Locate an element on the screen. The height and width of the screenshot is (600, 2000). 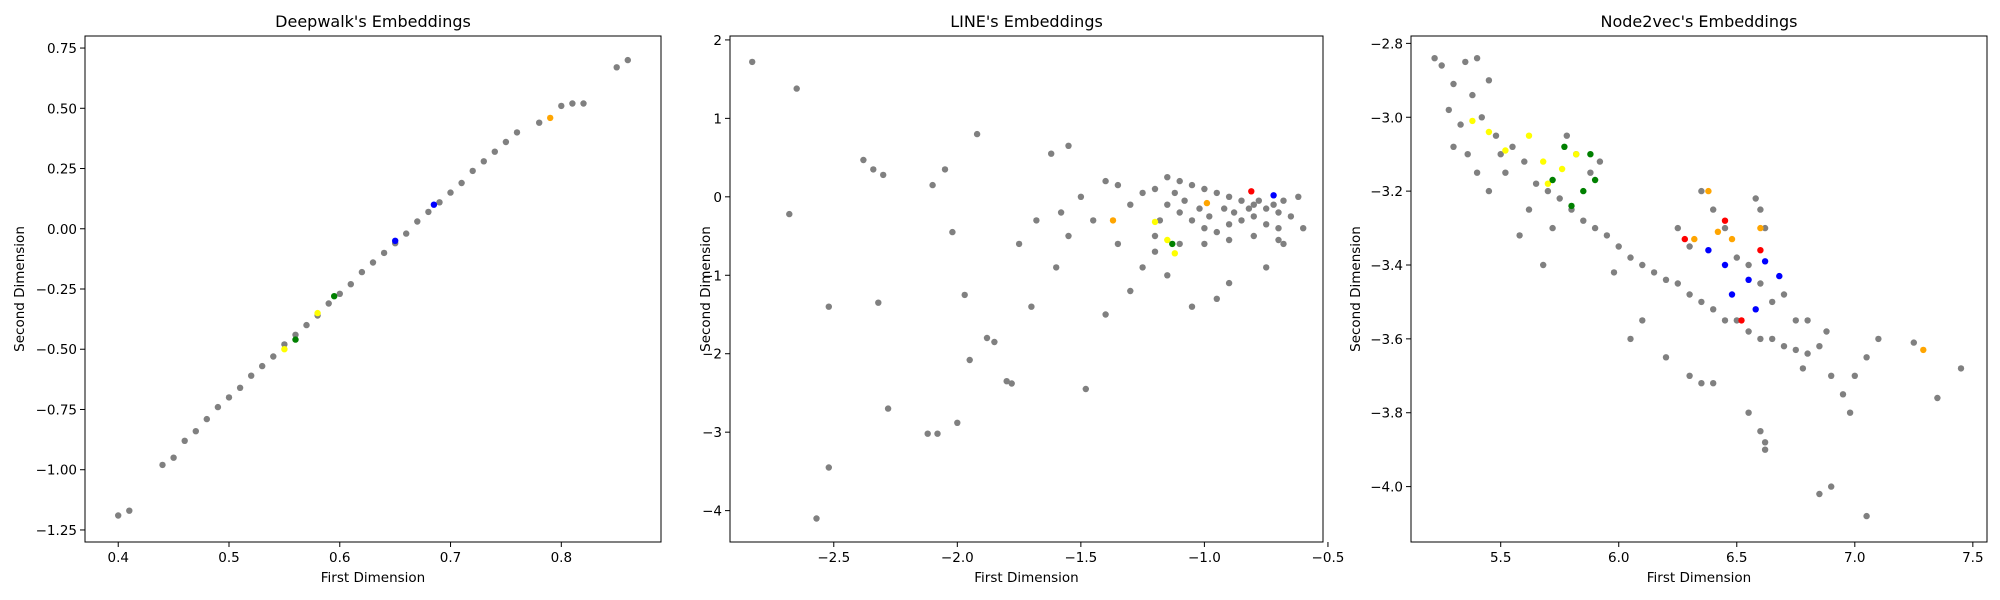
x-tick-label: 0.5 is located at coordinates (228, 558).